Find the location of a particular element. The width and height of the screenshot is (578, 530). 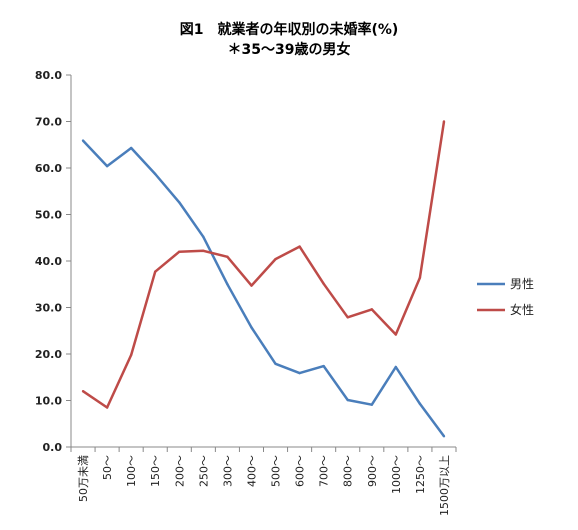

legend-label: 女性 is located at coordinates (522, 309).